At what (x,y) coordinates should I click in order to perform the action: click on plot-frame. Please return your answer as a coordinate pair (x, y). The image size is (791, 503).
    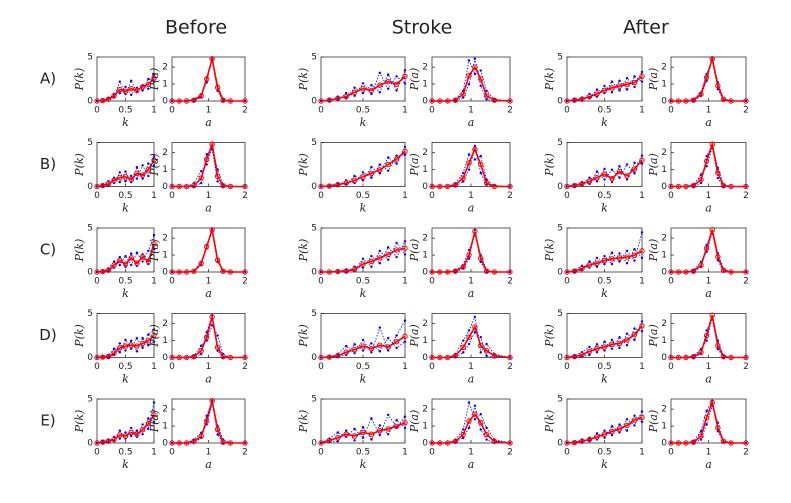
    Looking at the image, I should click on (708, 164).